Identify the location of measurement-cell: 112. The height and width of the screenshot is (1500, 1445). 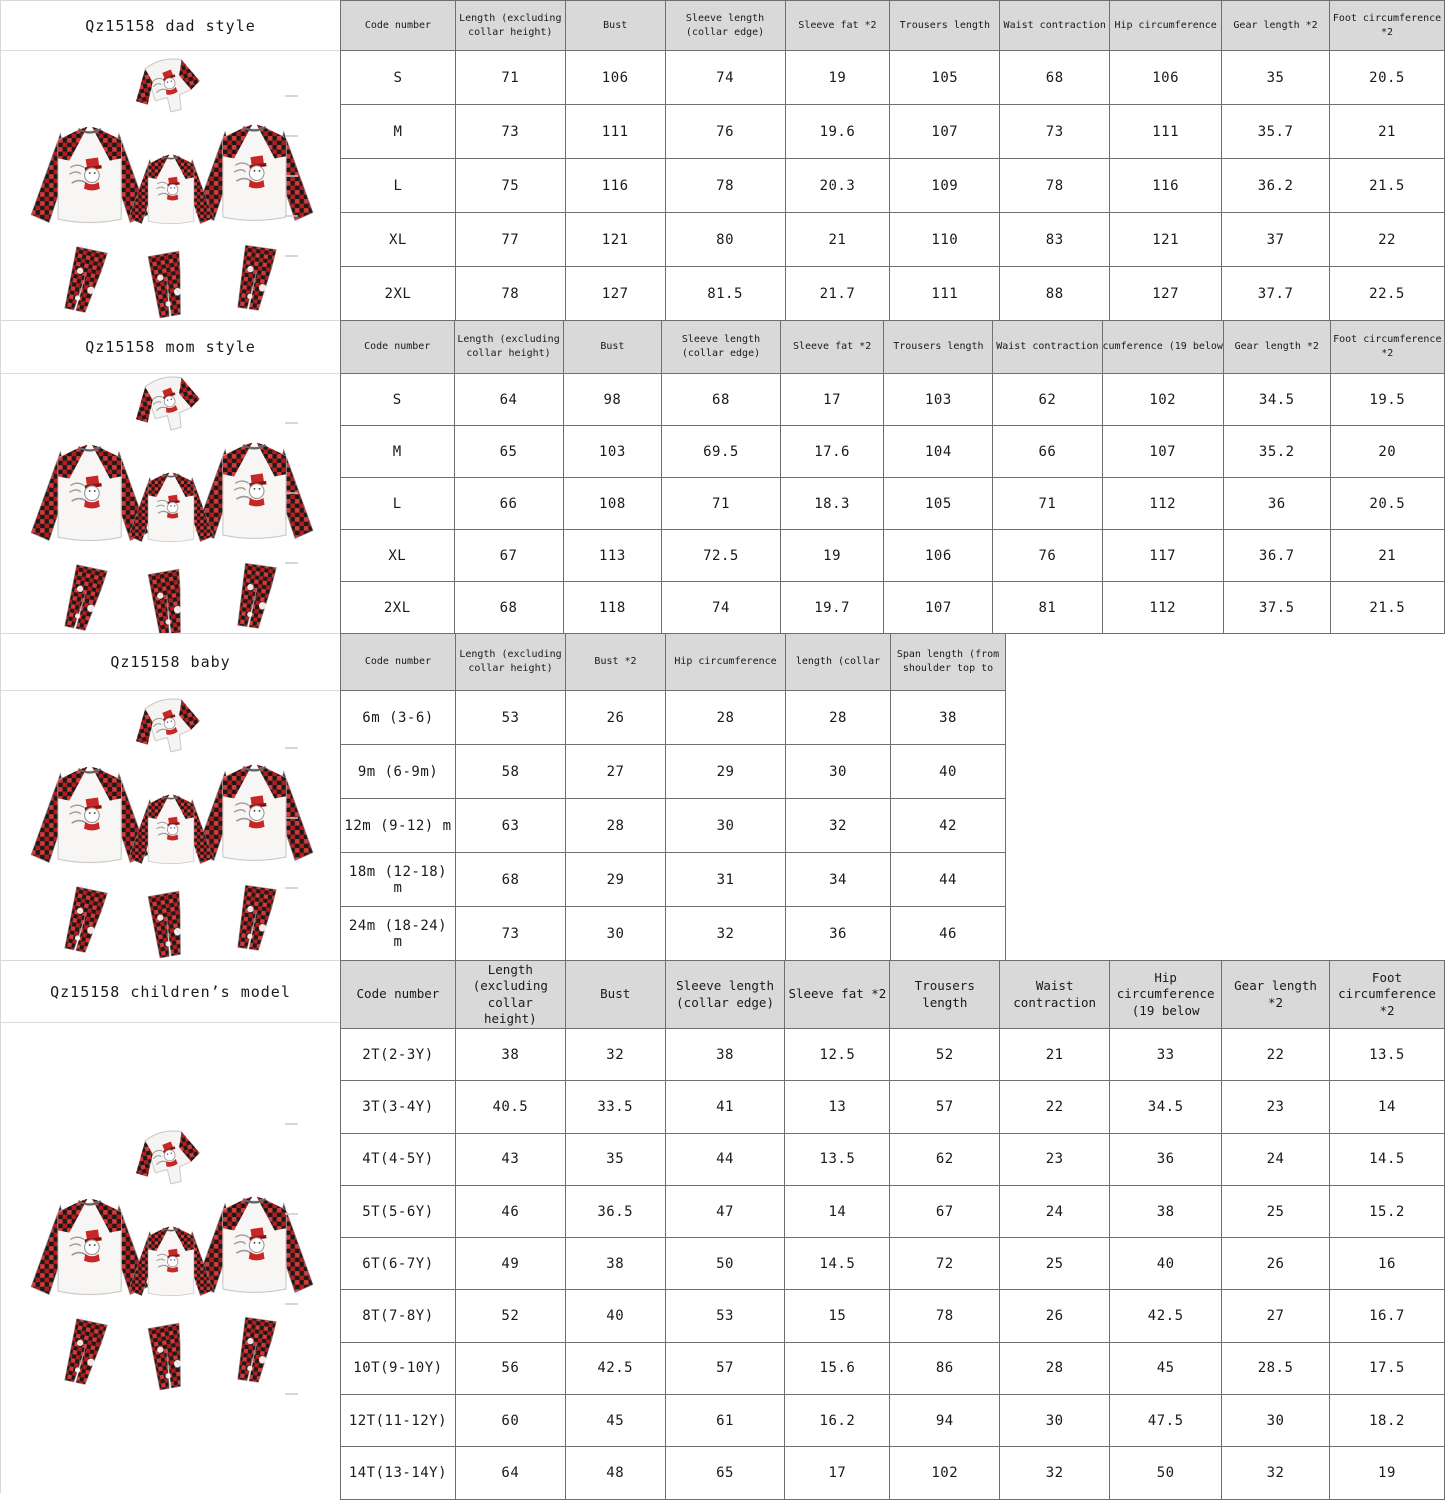
(1162, 503).